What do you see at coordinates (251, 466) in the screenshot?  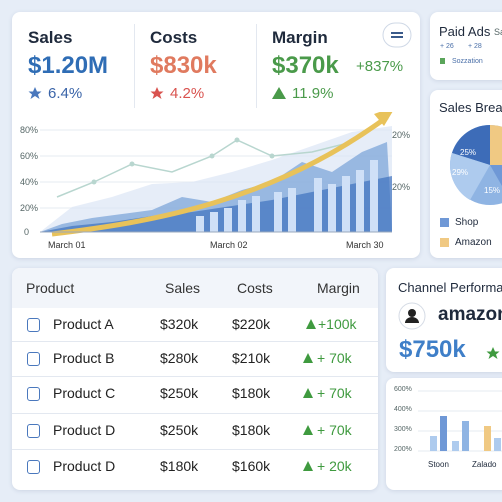 I see `costs-cell: $160k` at bounding box center [251, 466].